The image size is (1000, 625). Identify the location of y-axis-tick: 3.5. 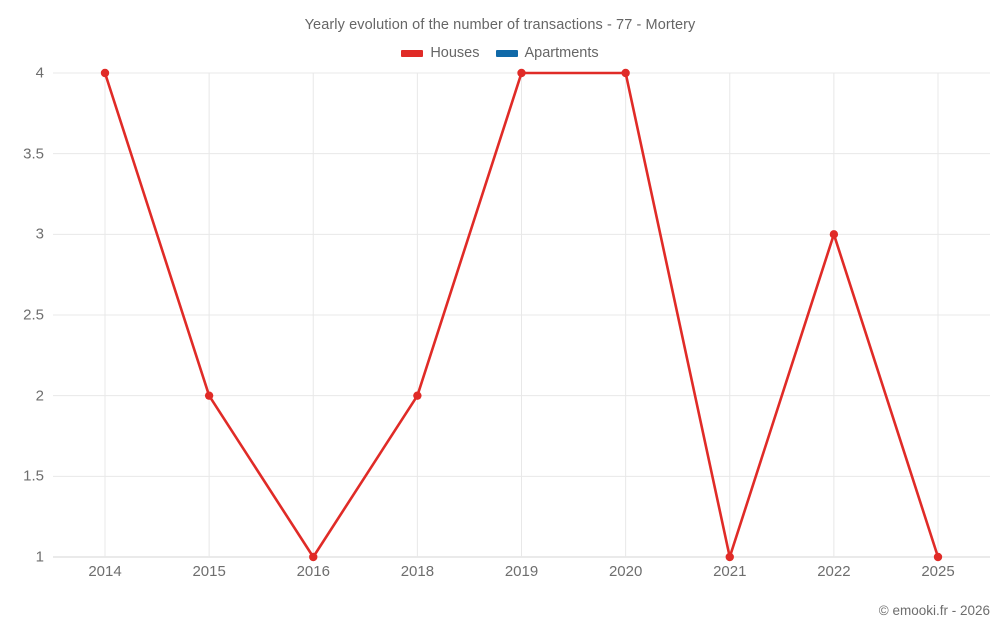
(33, 154).